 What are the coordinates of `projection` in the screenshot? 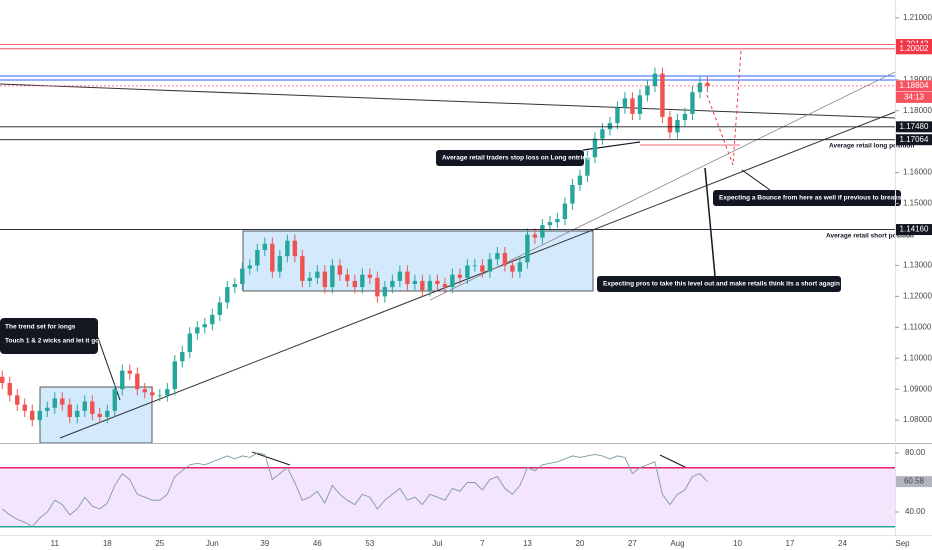 It's located at (724, 107).